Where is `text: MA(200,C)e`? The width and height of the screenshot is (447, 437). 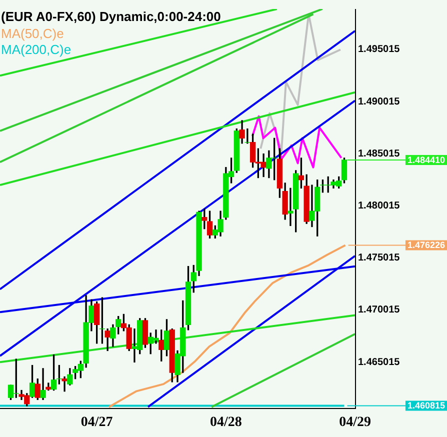 text: MA(200,C)e is located at coordinates (36, 50).